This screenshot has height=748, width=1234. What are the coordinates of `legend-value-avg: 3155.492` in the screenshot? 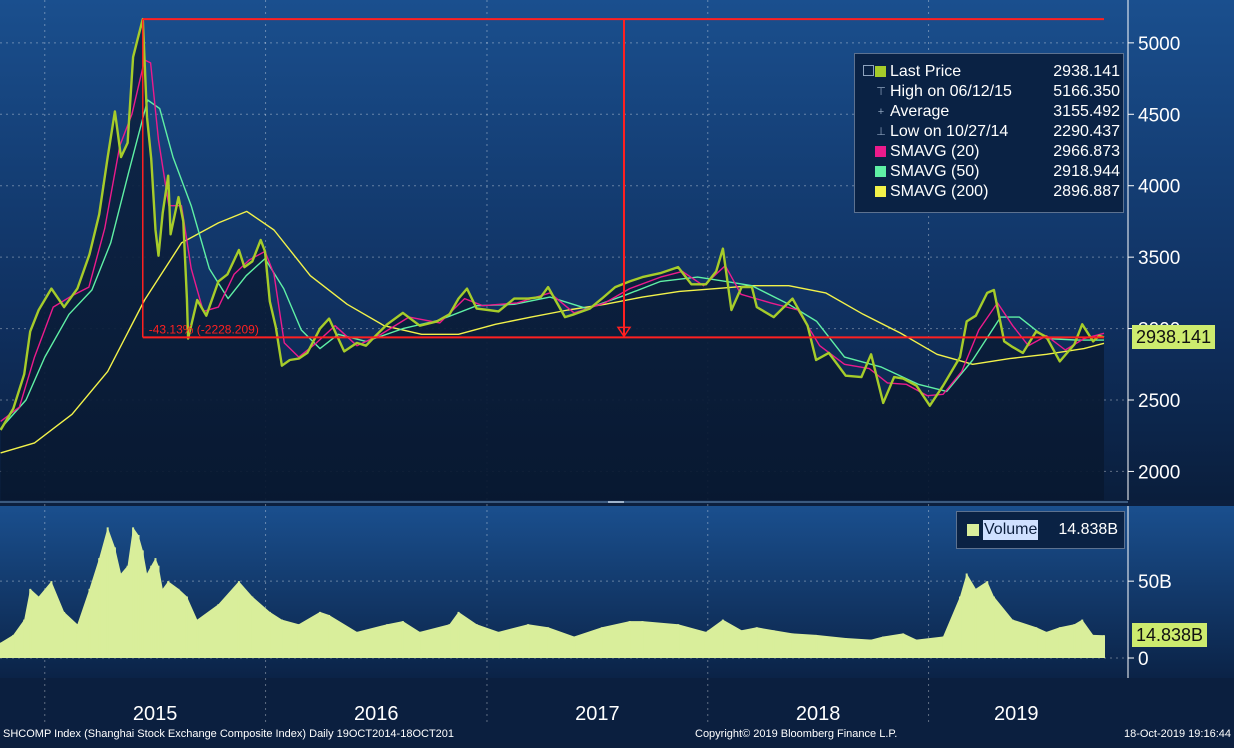 It's located at (1086, 111).